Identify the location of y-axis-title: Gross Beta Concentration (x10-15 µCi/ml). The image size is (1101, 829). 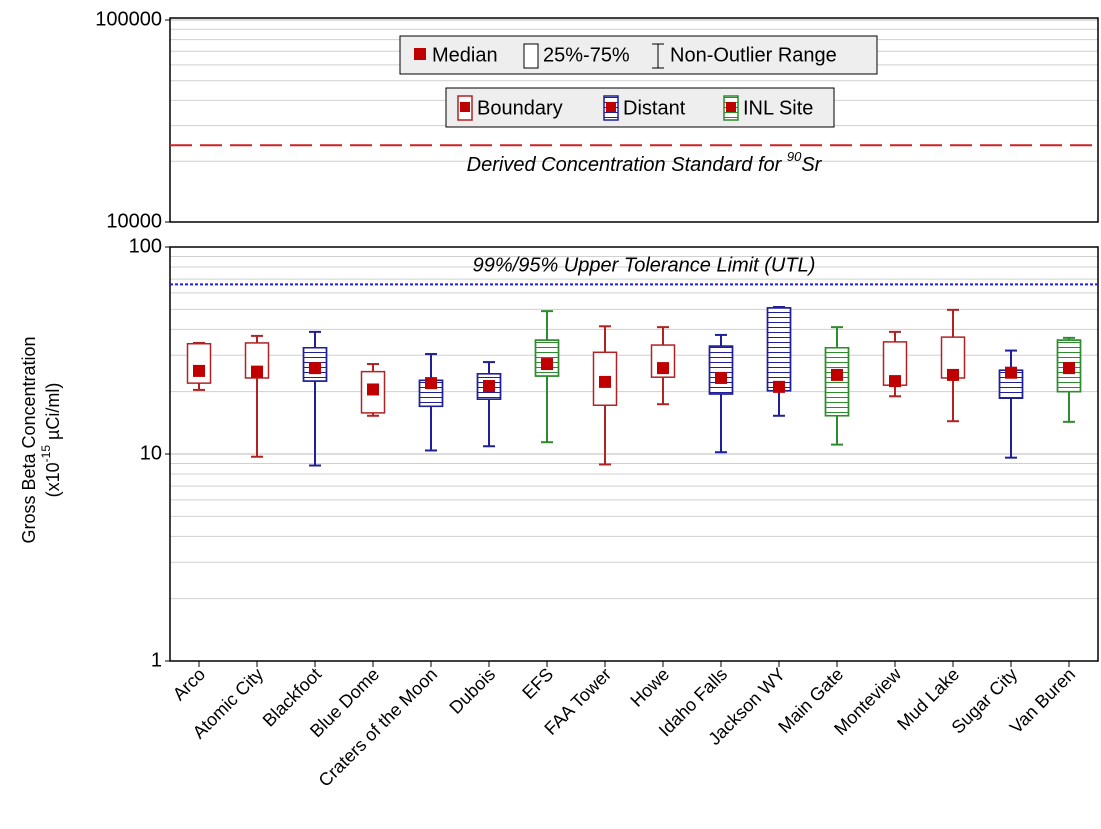
(41, 439).